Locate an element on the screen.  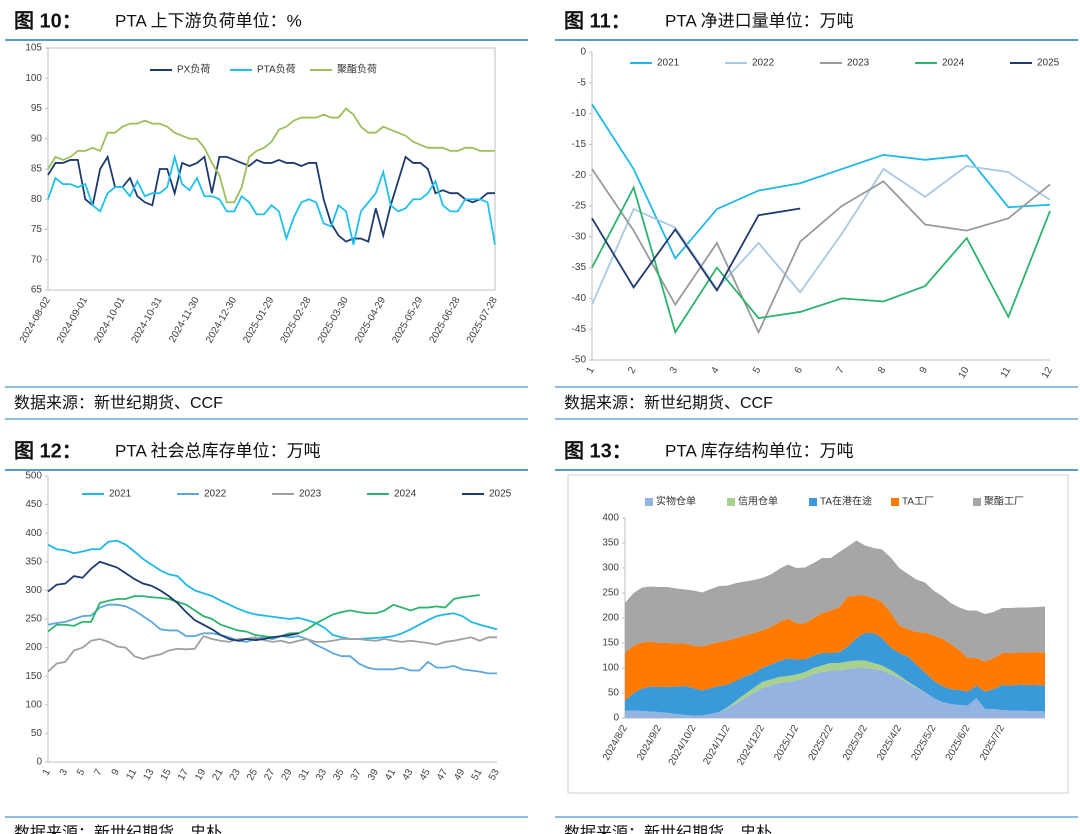
x-tick-label: 2025-01-29 is located at coordinates (258, 320).